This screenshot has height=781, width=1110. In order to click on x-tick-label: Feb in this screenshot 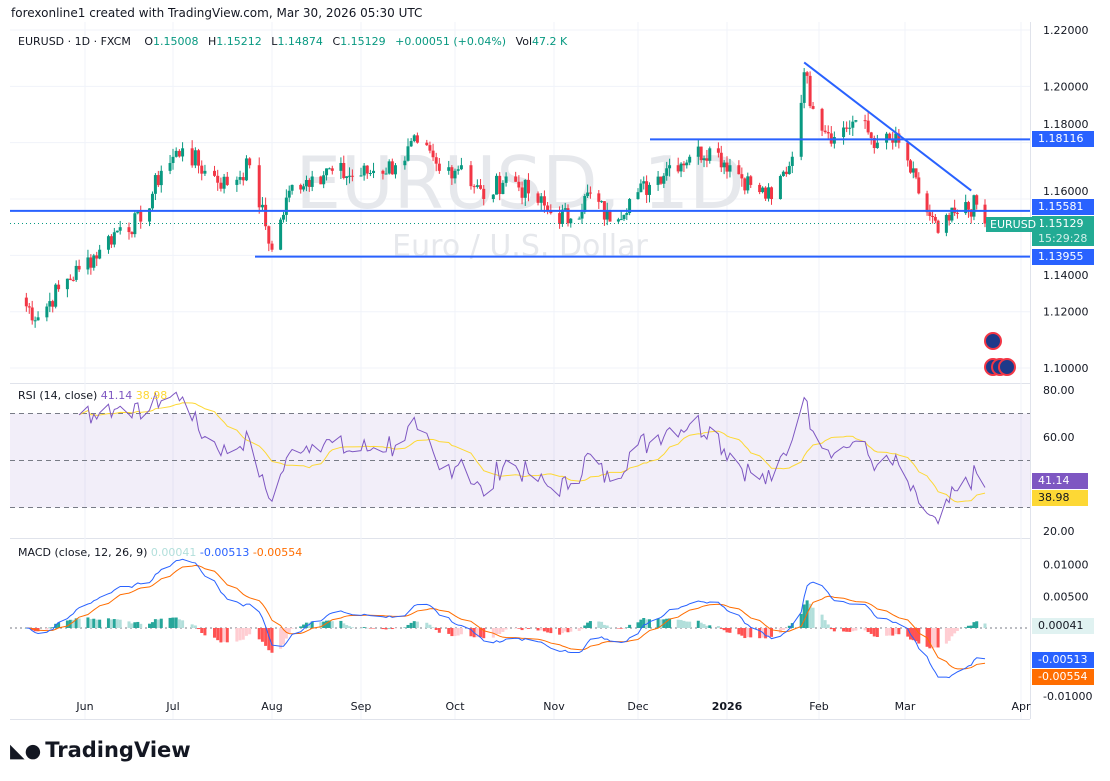, I will do `click(818, 706)`.